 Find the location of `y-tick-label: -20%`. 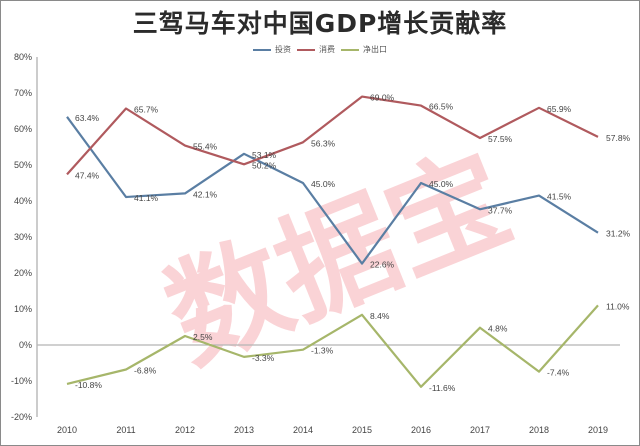

y-tick-label: -20% is located at coordinates (21, 417).